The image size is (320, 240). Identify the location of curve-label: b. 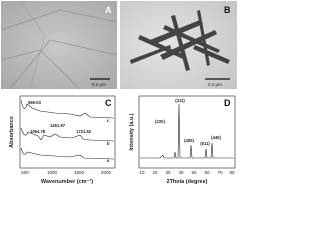
(108, 143).